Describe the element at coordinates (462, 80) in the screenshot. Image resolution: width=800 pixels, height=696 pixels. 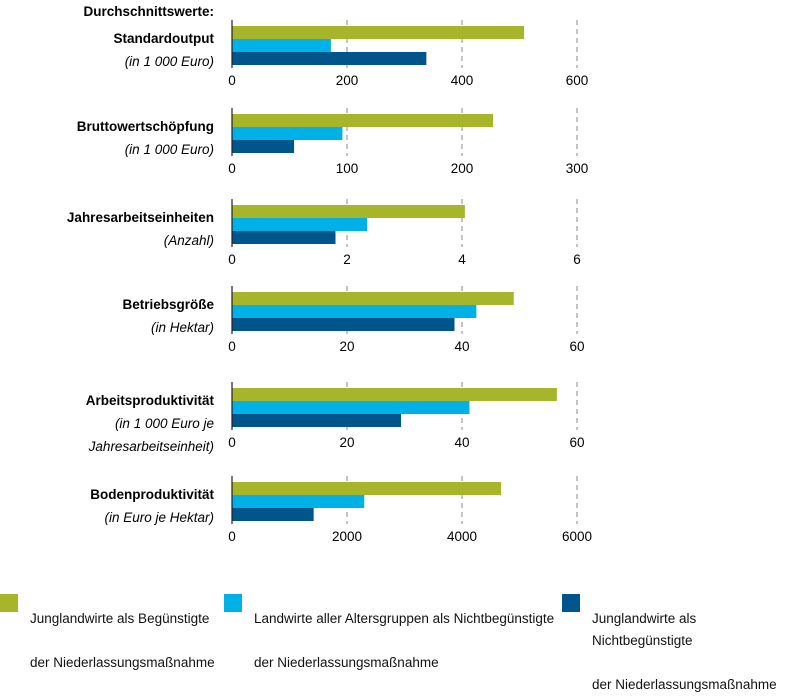
I see `tick-label: 400` at that location.